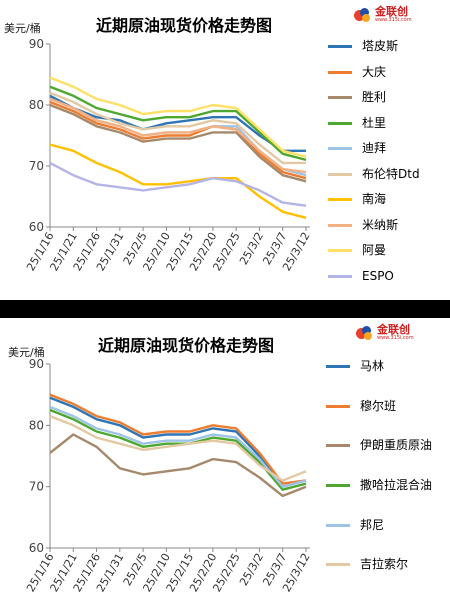  I want to click on legend-item: 伊朗重质原油, so click(380, 445).